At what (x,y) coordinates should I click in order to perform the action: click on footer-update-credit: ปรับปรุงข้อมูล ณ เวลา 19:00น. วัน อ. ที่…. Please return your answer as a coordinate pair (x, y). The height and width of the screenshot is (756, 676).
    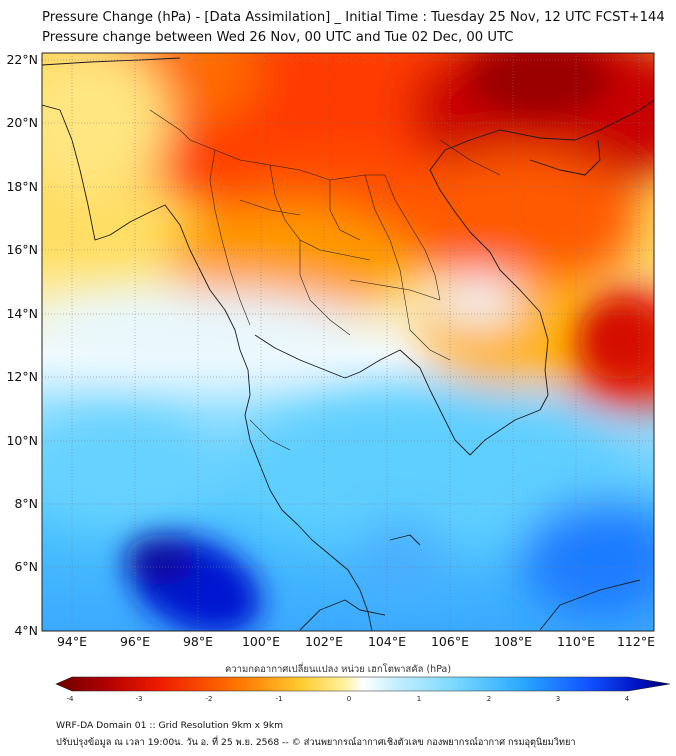
    Looking at the image, I should click on (316, 742).